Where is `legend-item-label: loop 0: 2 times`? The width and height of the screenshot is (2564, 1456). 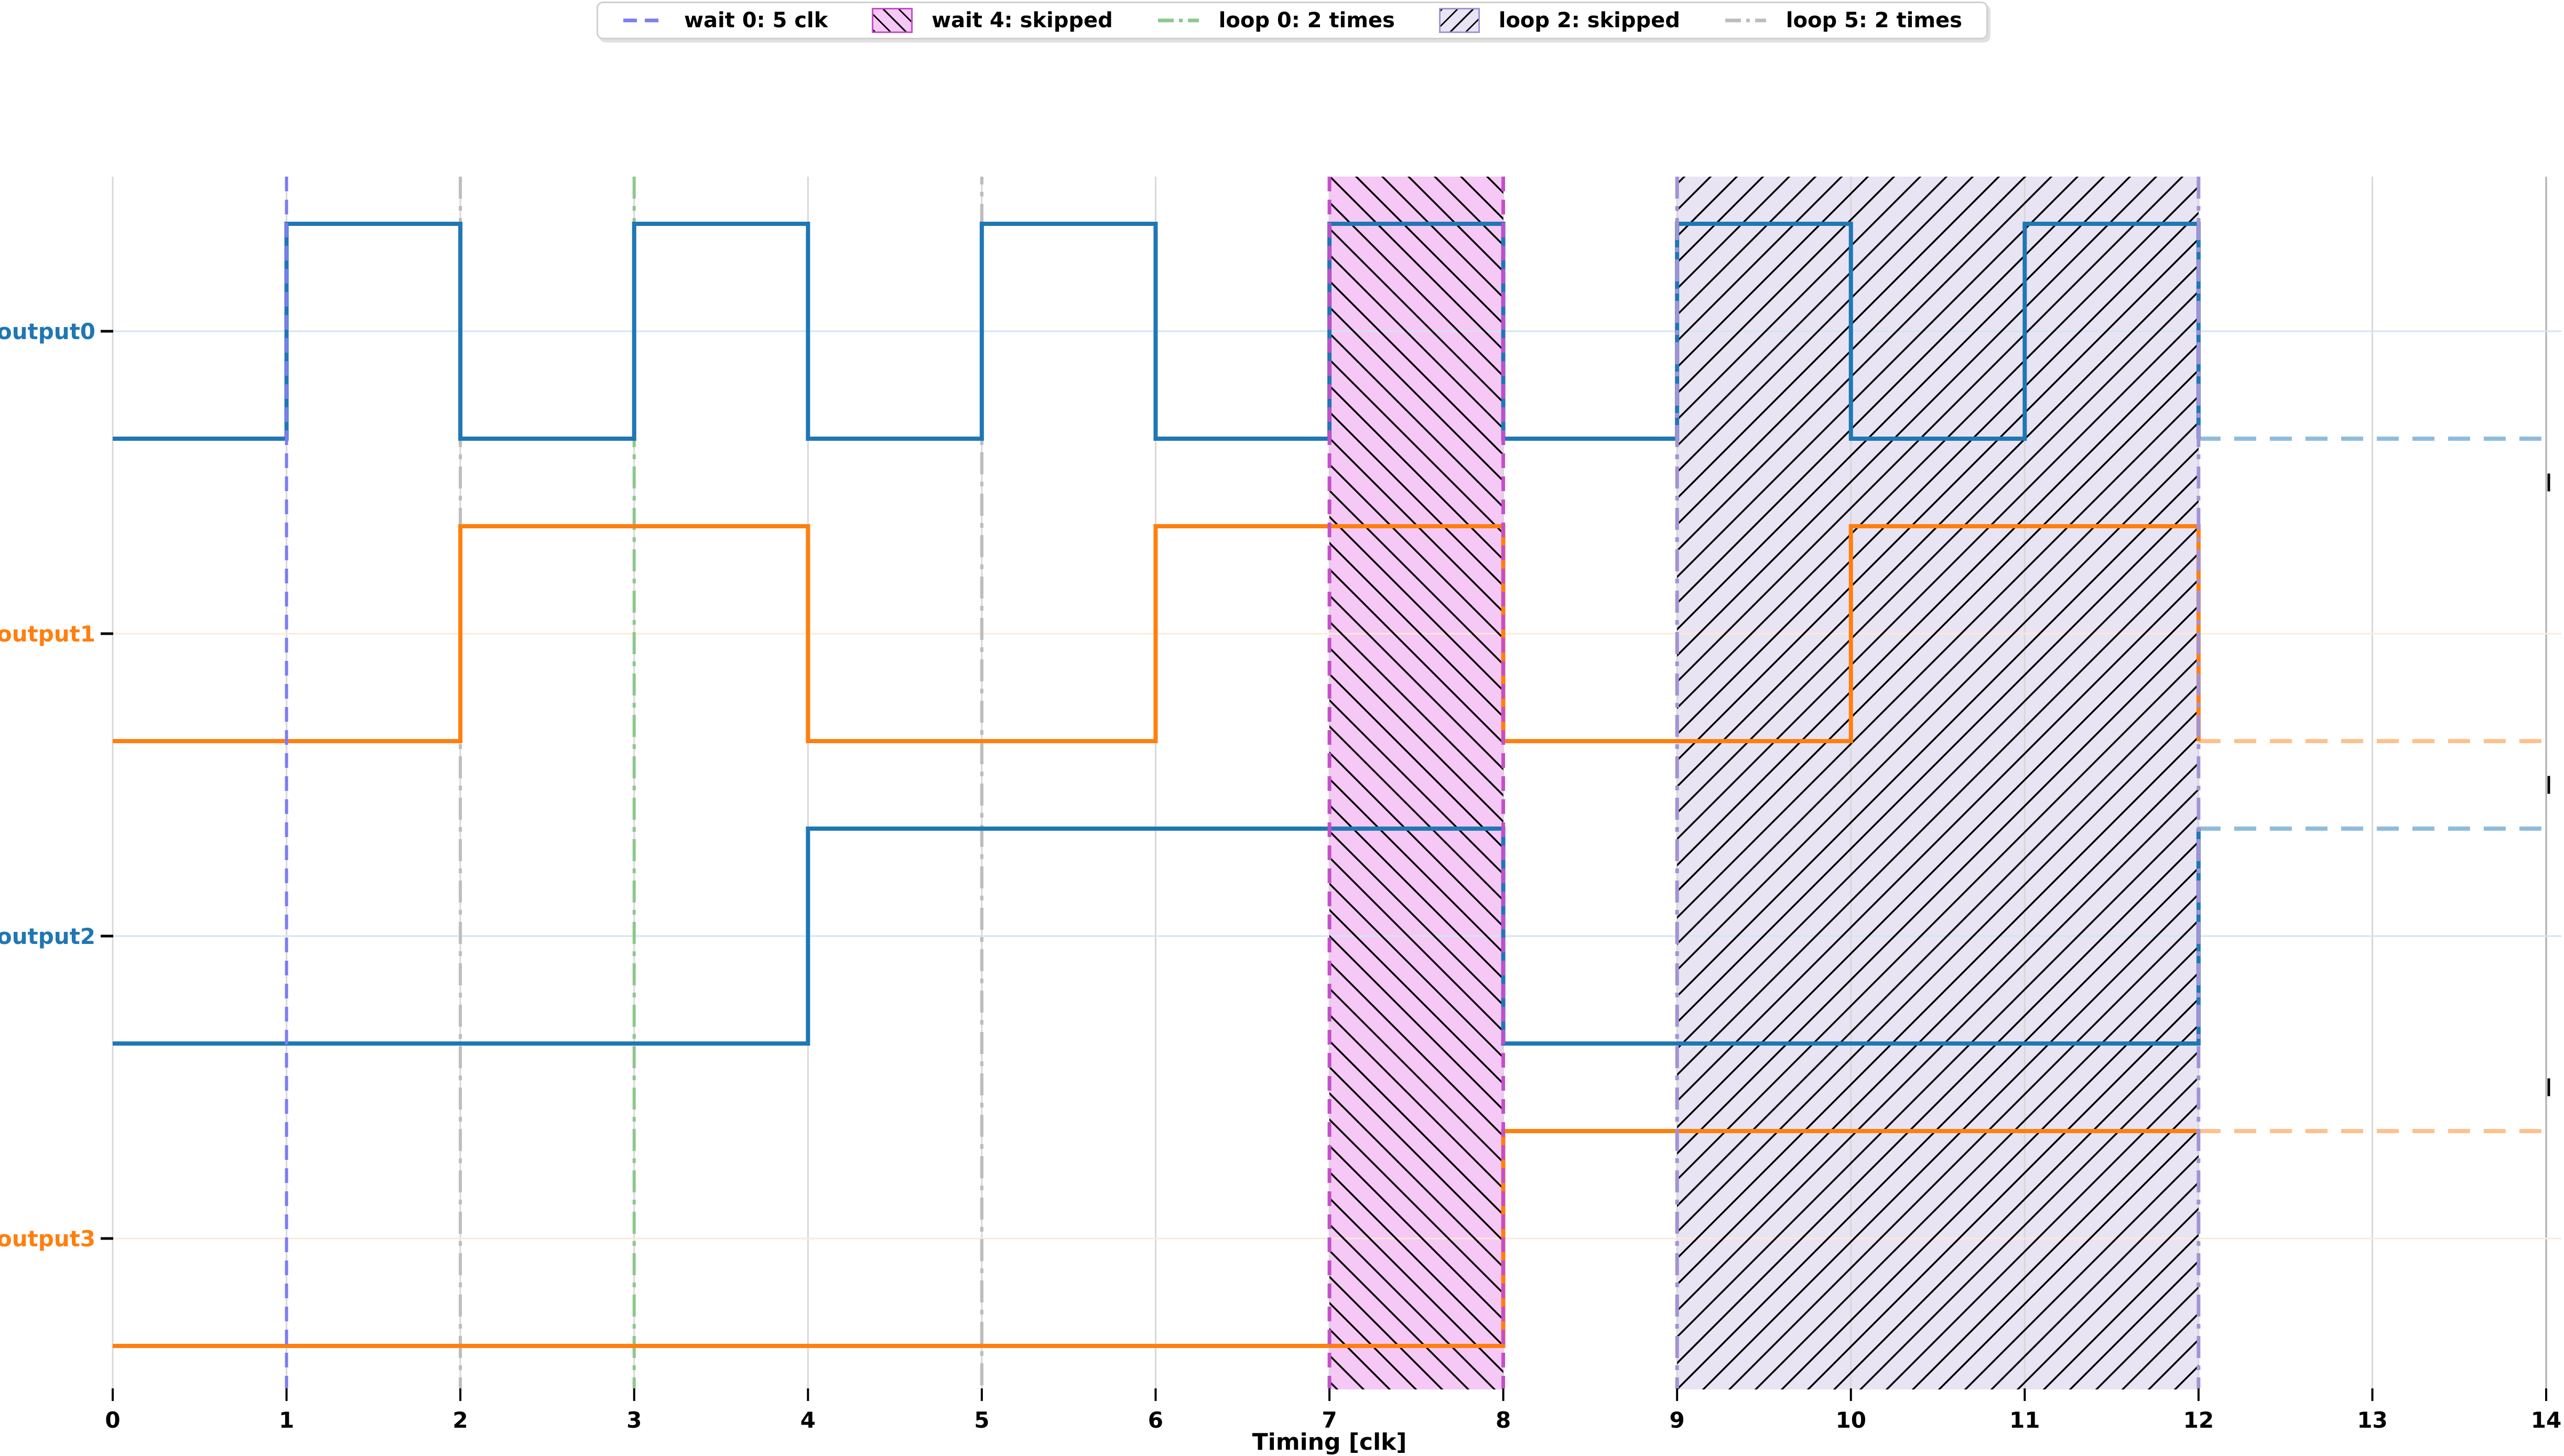
legend-item-label: loop 0: 2 times is located at coordinates (1307, 20).